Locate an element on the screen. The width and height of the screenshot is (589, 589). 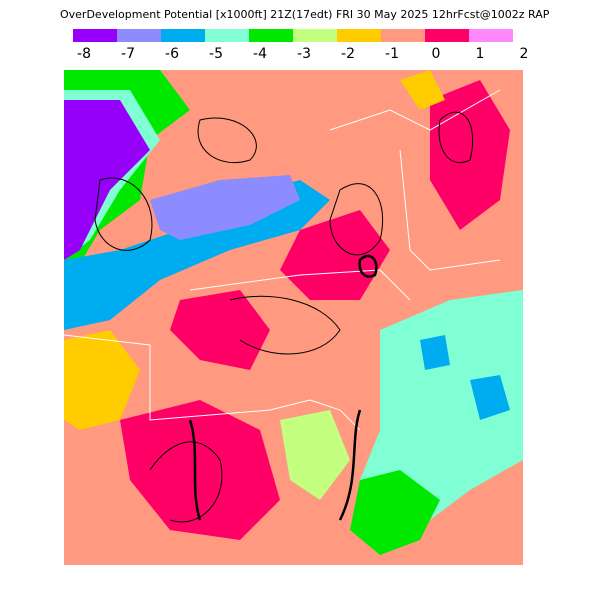
colorbar-label: -8 is located at coordinates (84, 54).